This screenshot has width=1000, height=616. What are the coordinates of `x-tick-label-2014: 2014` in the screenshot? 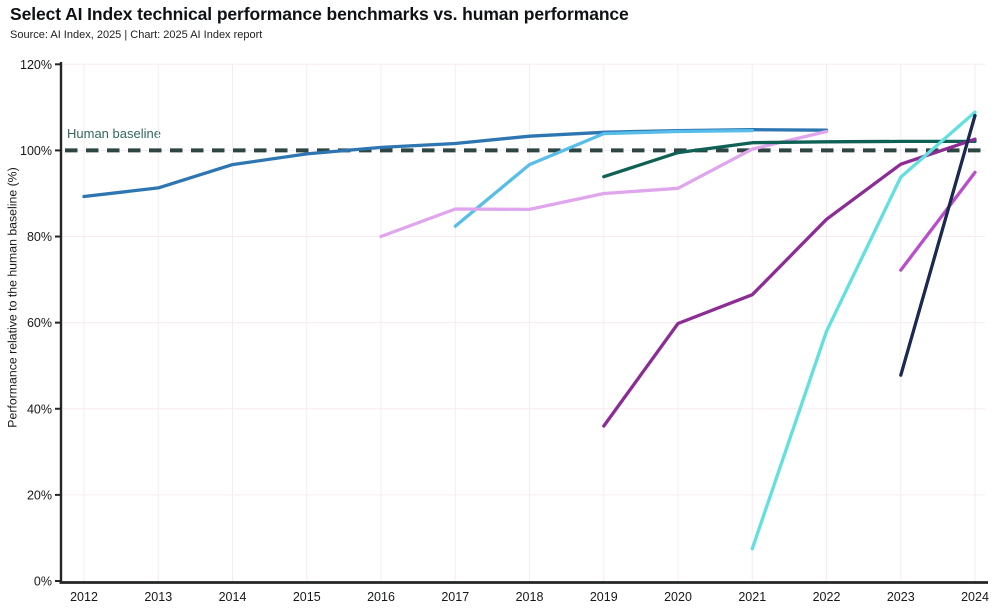 It's located at (233, 597).